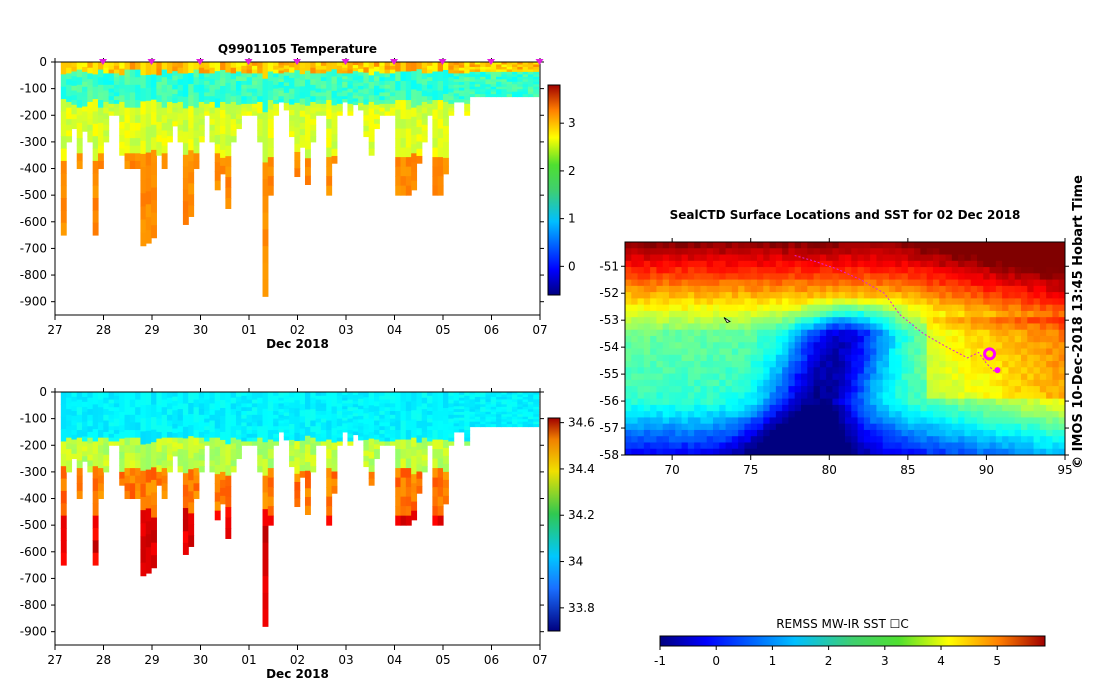  Describe the element at coordinates (442, 330) in the screenshot. I see `x-tick-label: 05` at that location.